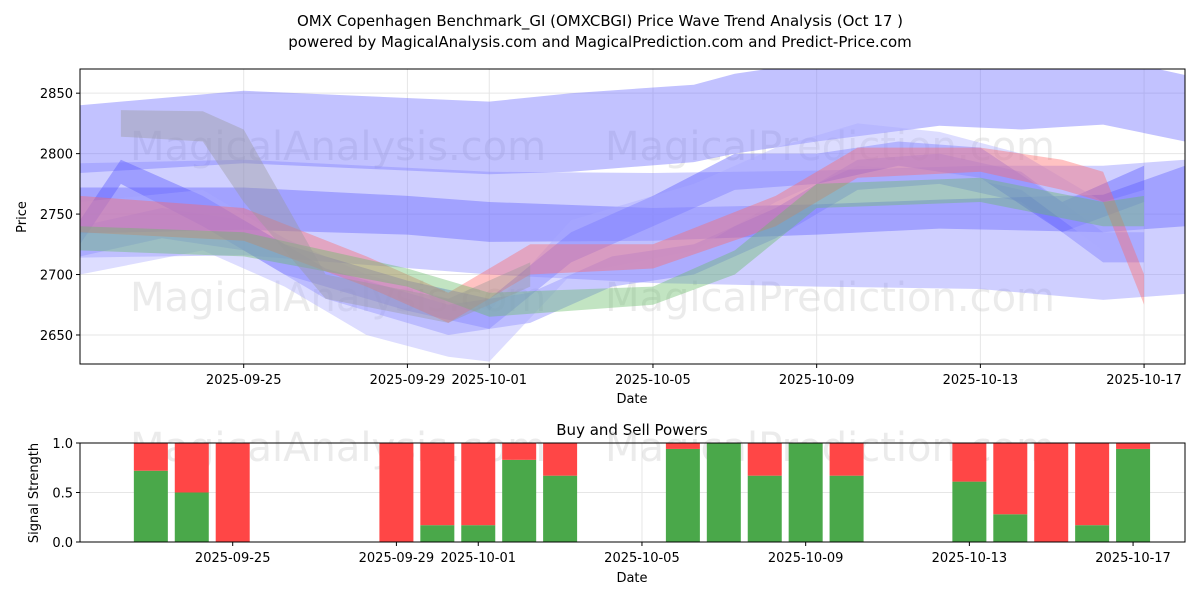  What do you see at coordinates (233, 558) in the screenshot?
I see `signal-x-tick-label: 2025-09-25` at bounding box center [233, 558].